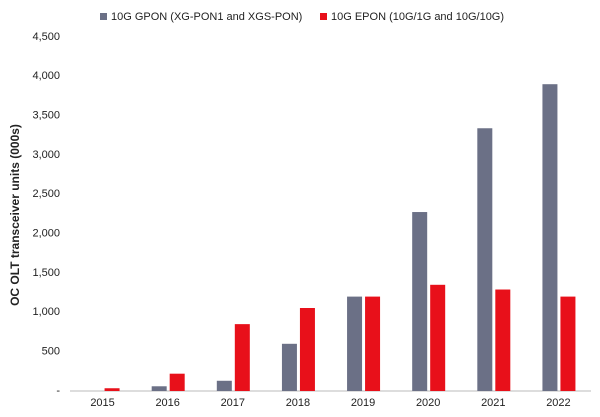  What do you see at coordinates (46, 155) in the screenshot?
I see `y-tick-label: 3,000` at bounding box center [46, 155].